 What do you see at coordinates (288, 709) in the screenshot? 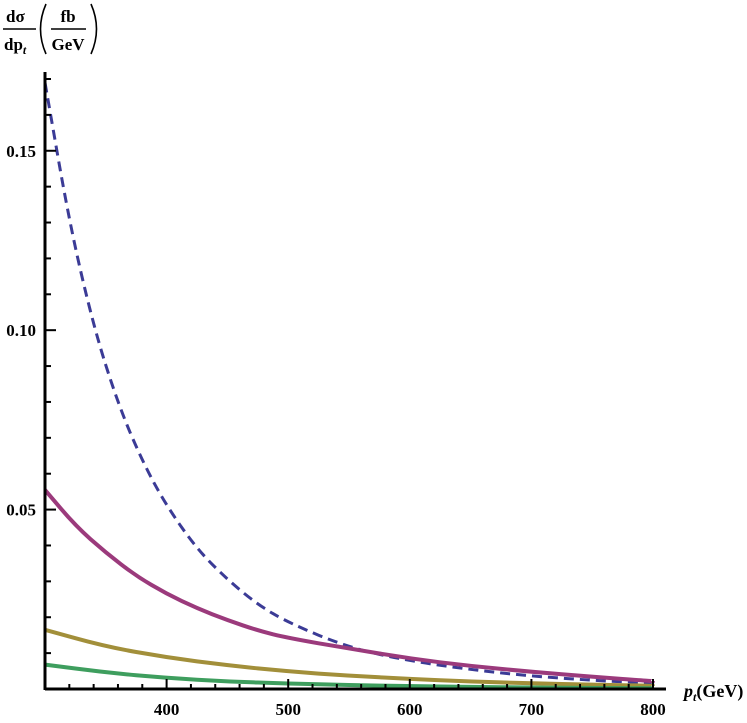
I see `x-tick-label-500: 500` at bounding box center [288, 709].